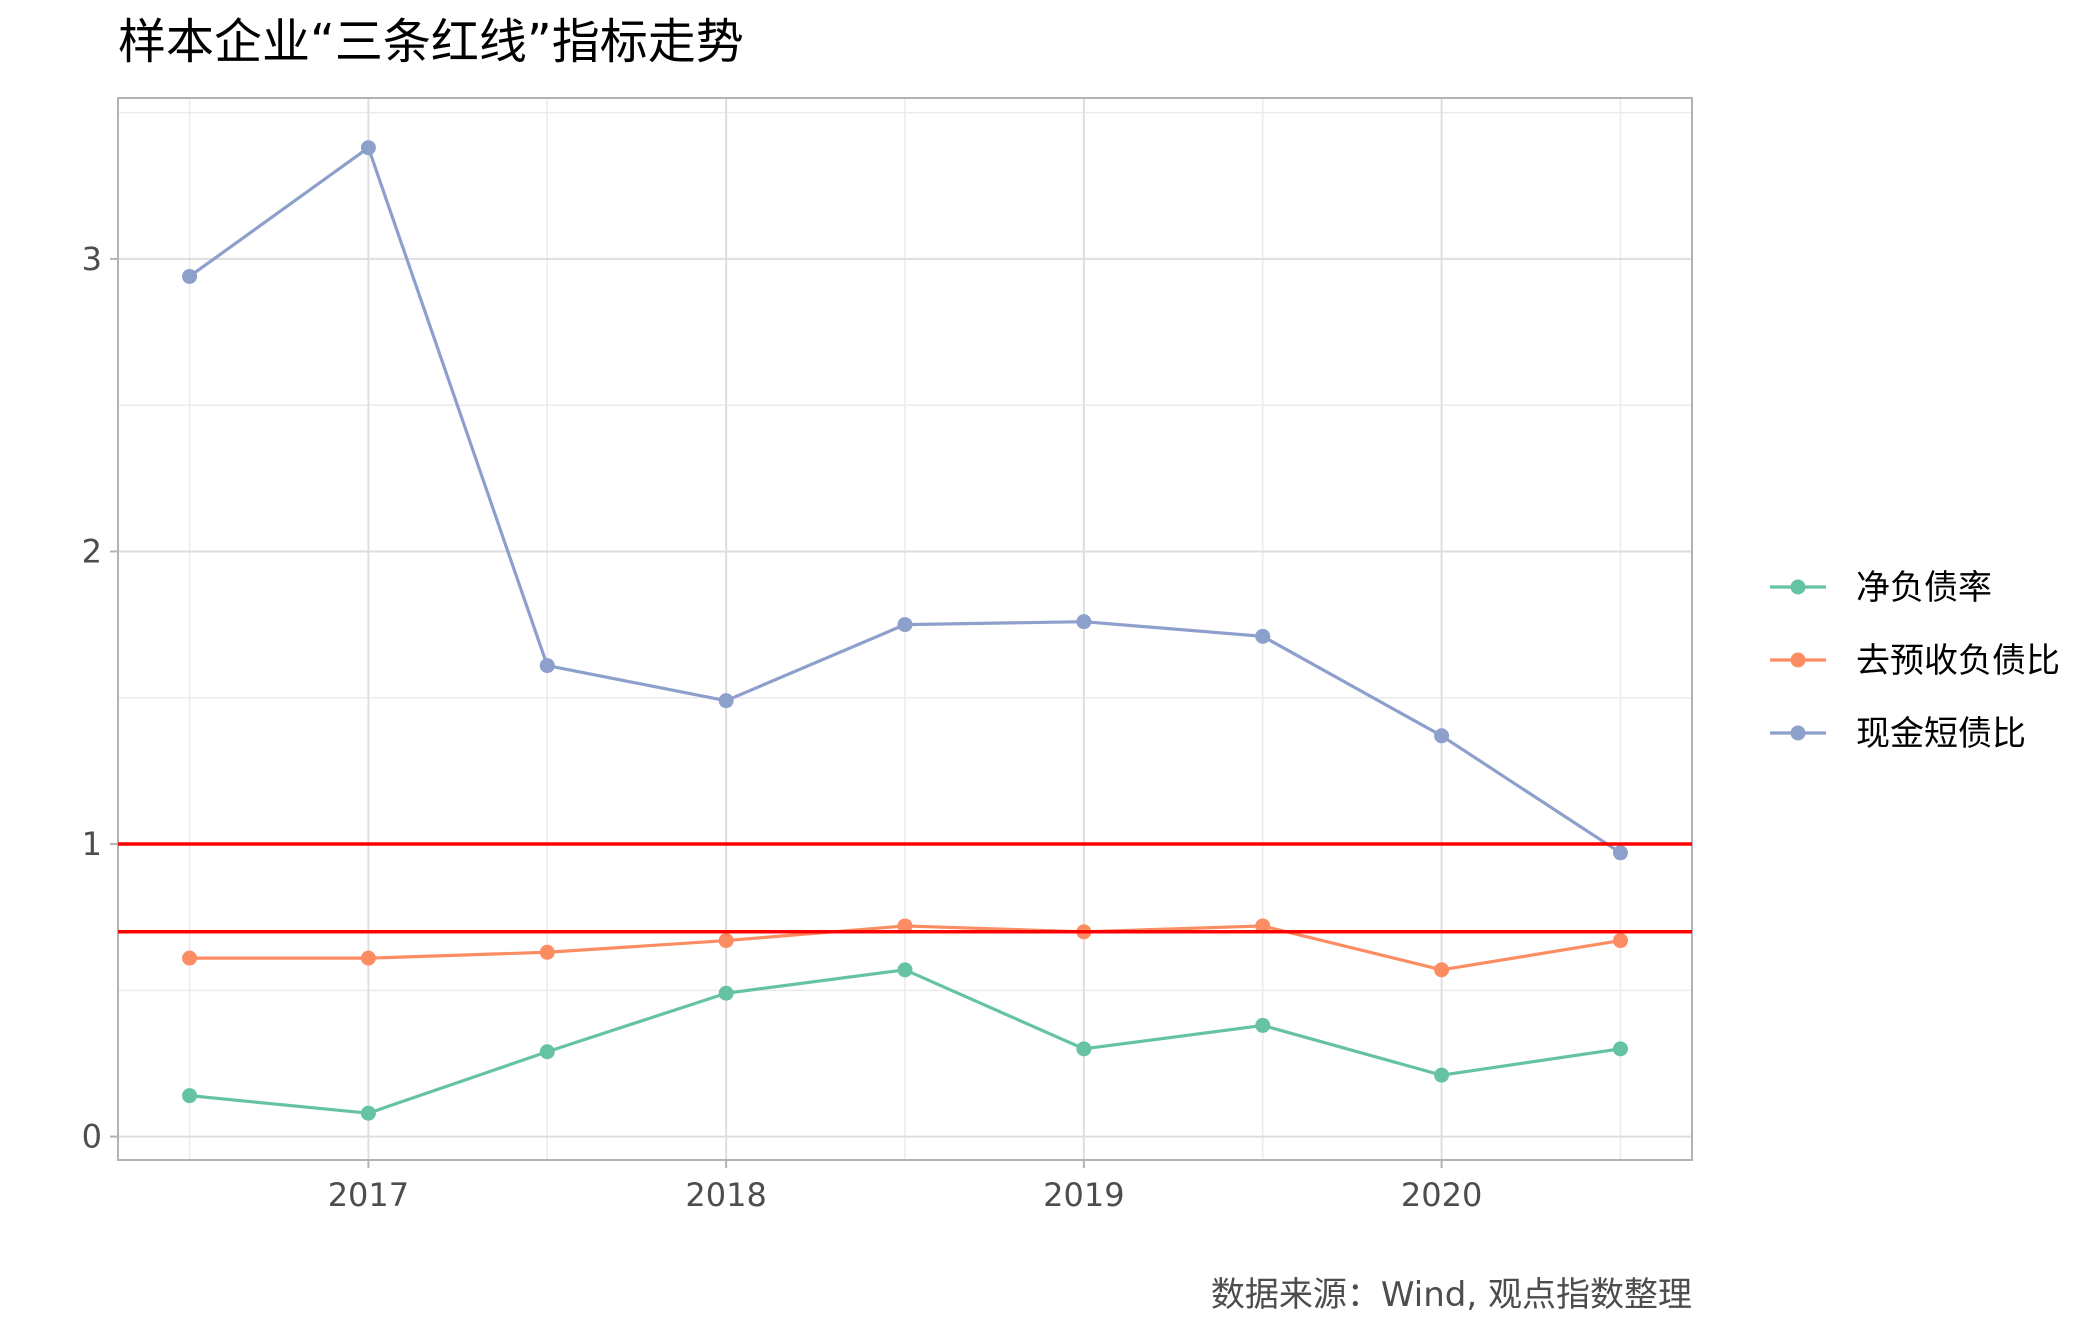 The image size is (2100, 1328). Describe the element at coordinates (1441, 1195) in the screenshot. I see `x-tick-label: 2020` at that location.